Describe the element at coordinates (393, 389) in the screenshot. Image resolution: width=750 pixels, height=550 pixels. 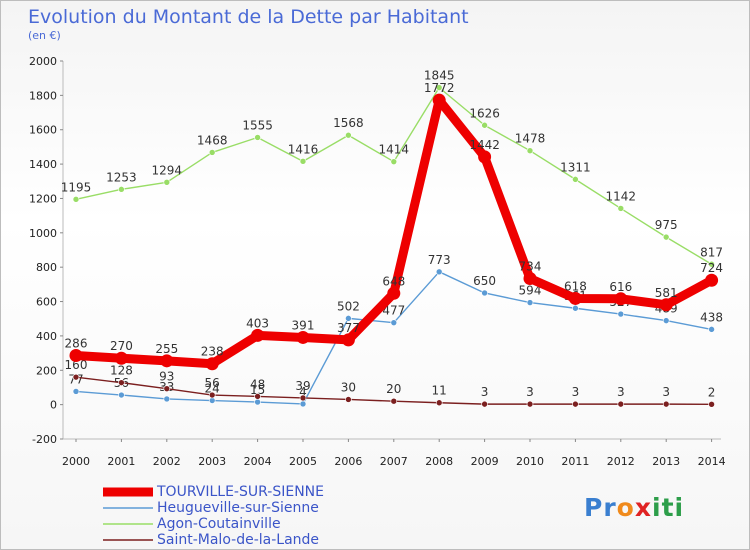
I see `data-label-saint-malo-de-la-lande: 20` at that location.